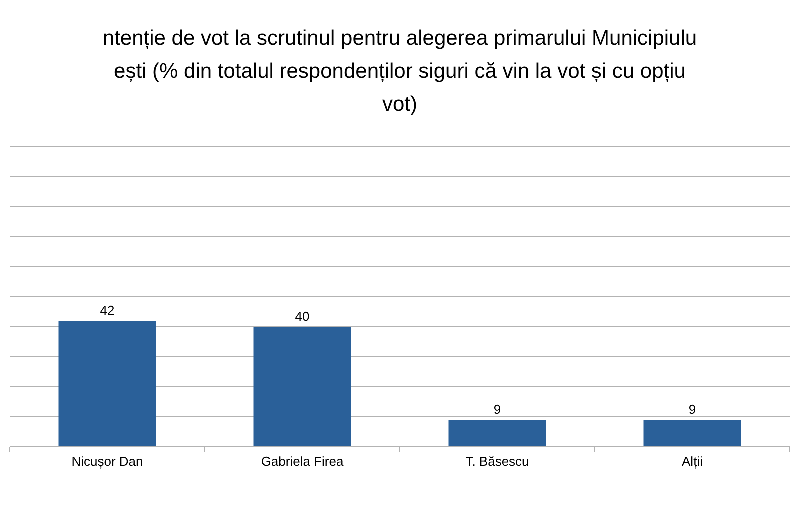  Describe the element at coordinates (498, 461) in the screenshot. I see `x-tick-label: T. Băsescu` at that location.